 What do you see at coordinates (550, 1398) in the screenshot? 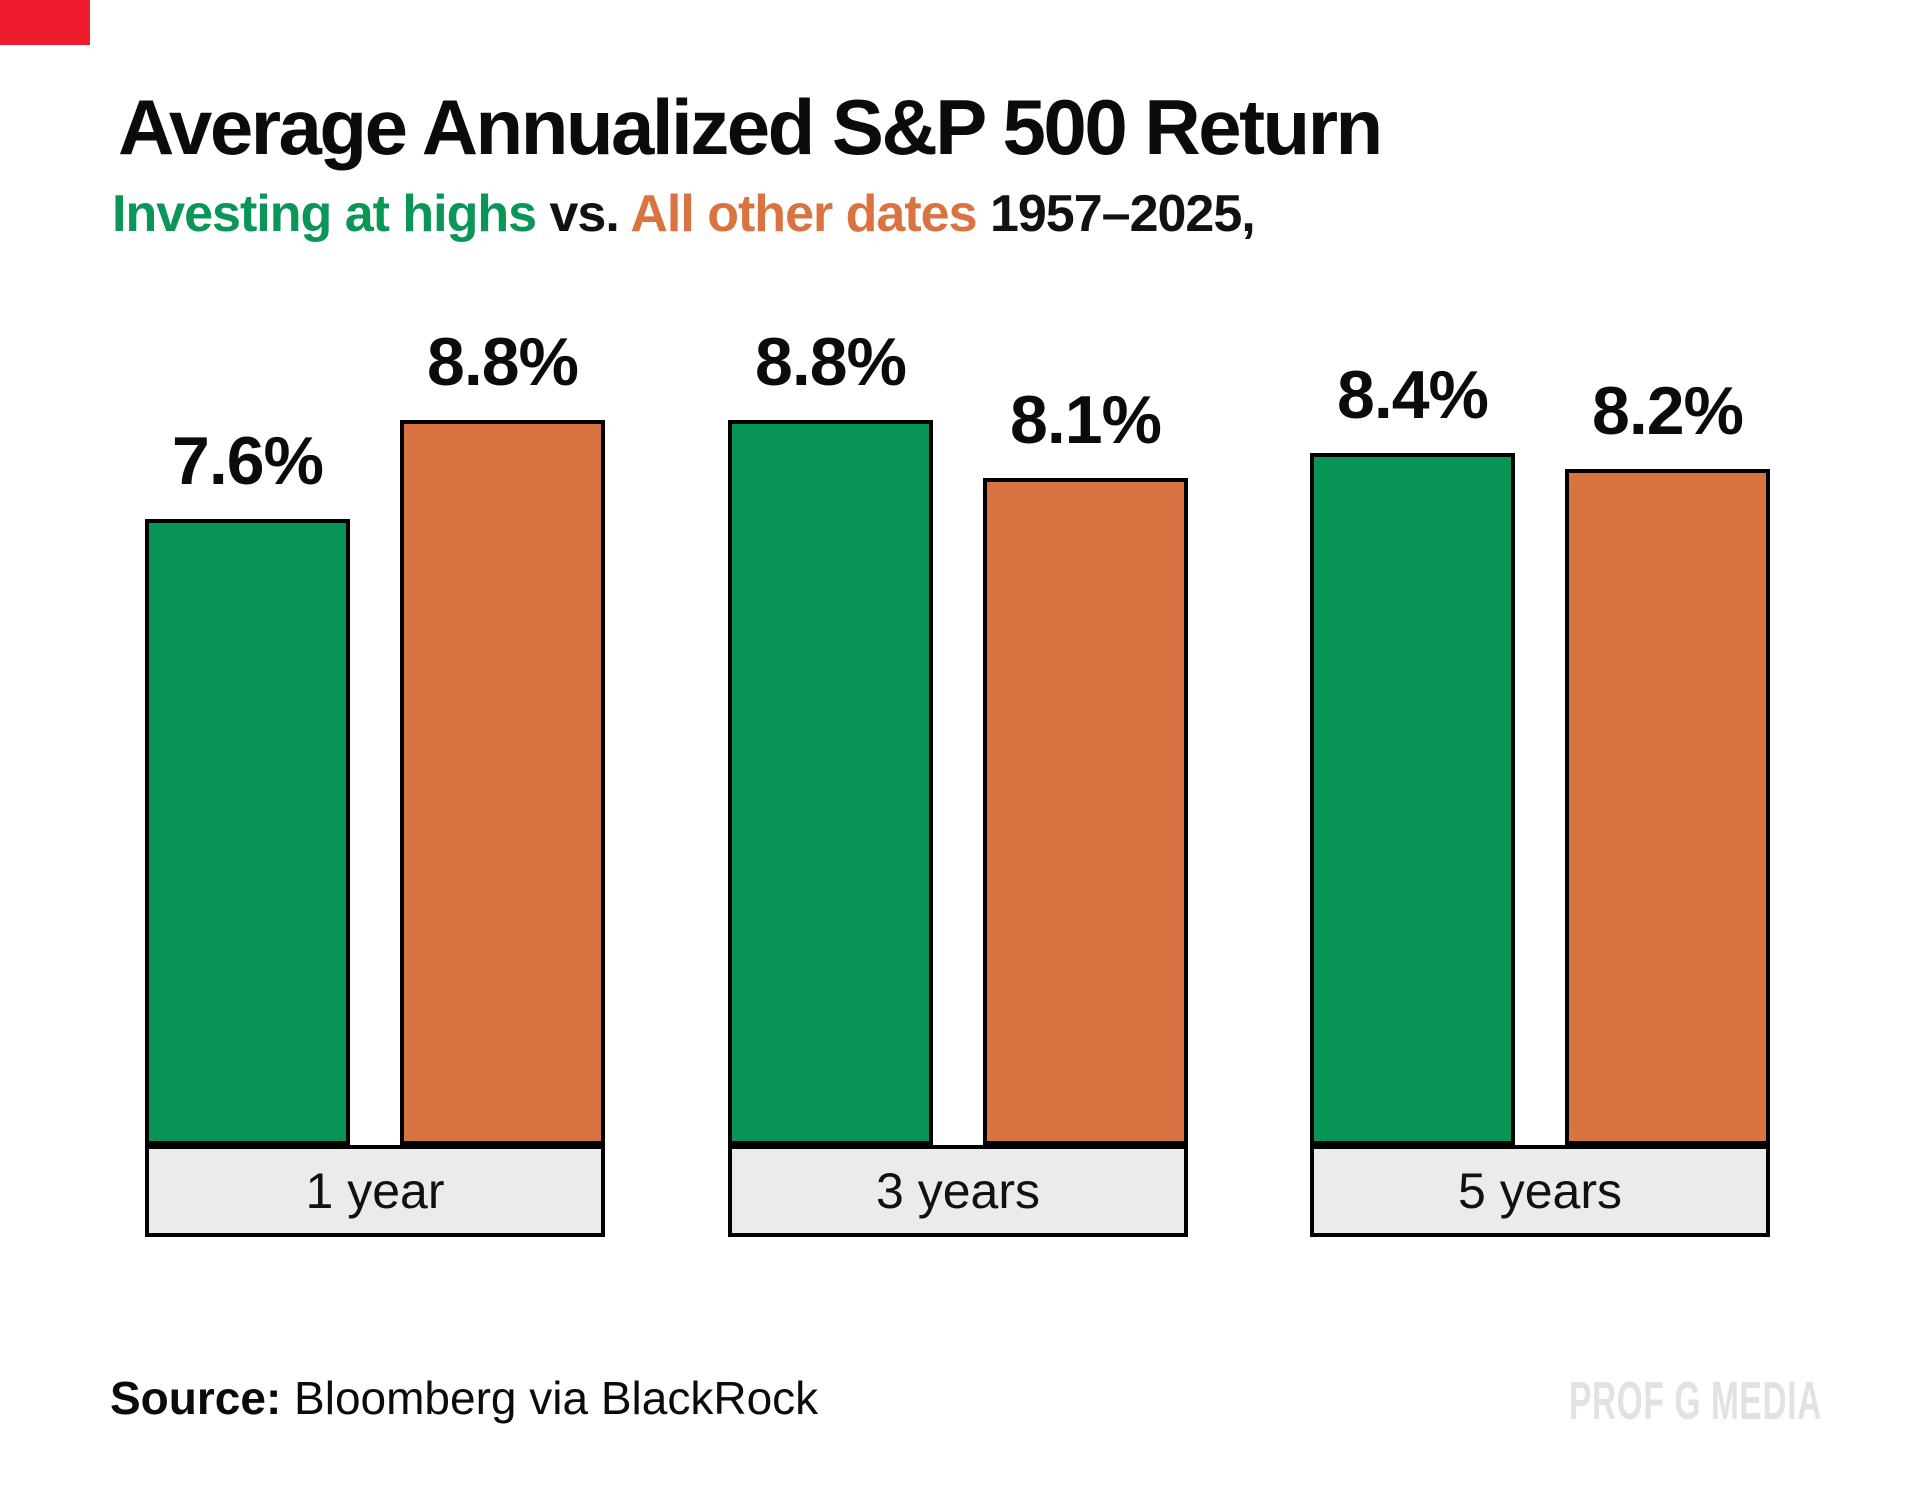
I see `source-text: Bloomberg via BlackRock` at bounding box center [550, 1398].